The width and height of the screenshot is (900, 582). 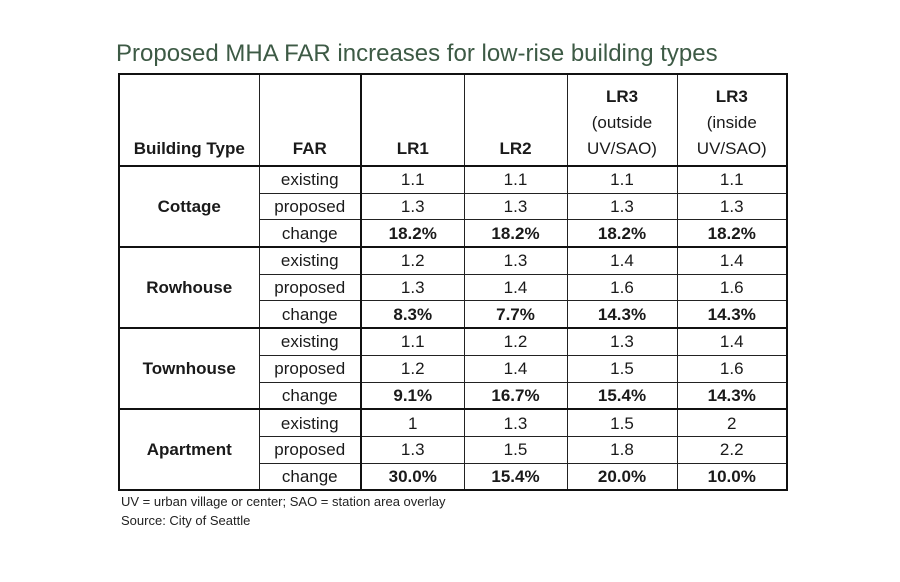 What do you see at coordinates (189, 207) in the screenshot?
I see `building-type-cell: Cottage` at bounding box center [189, 207].